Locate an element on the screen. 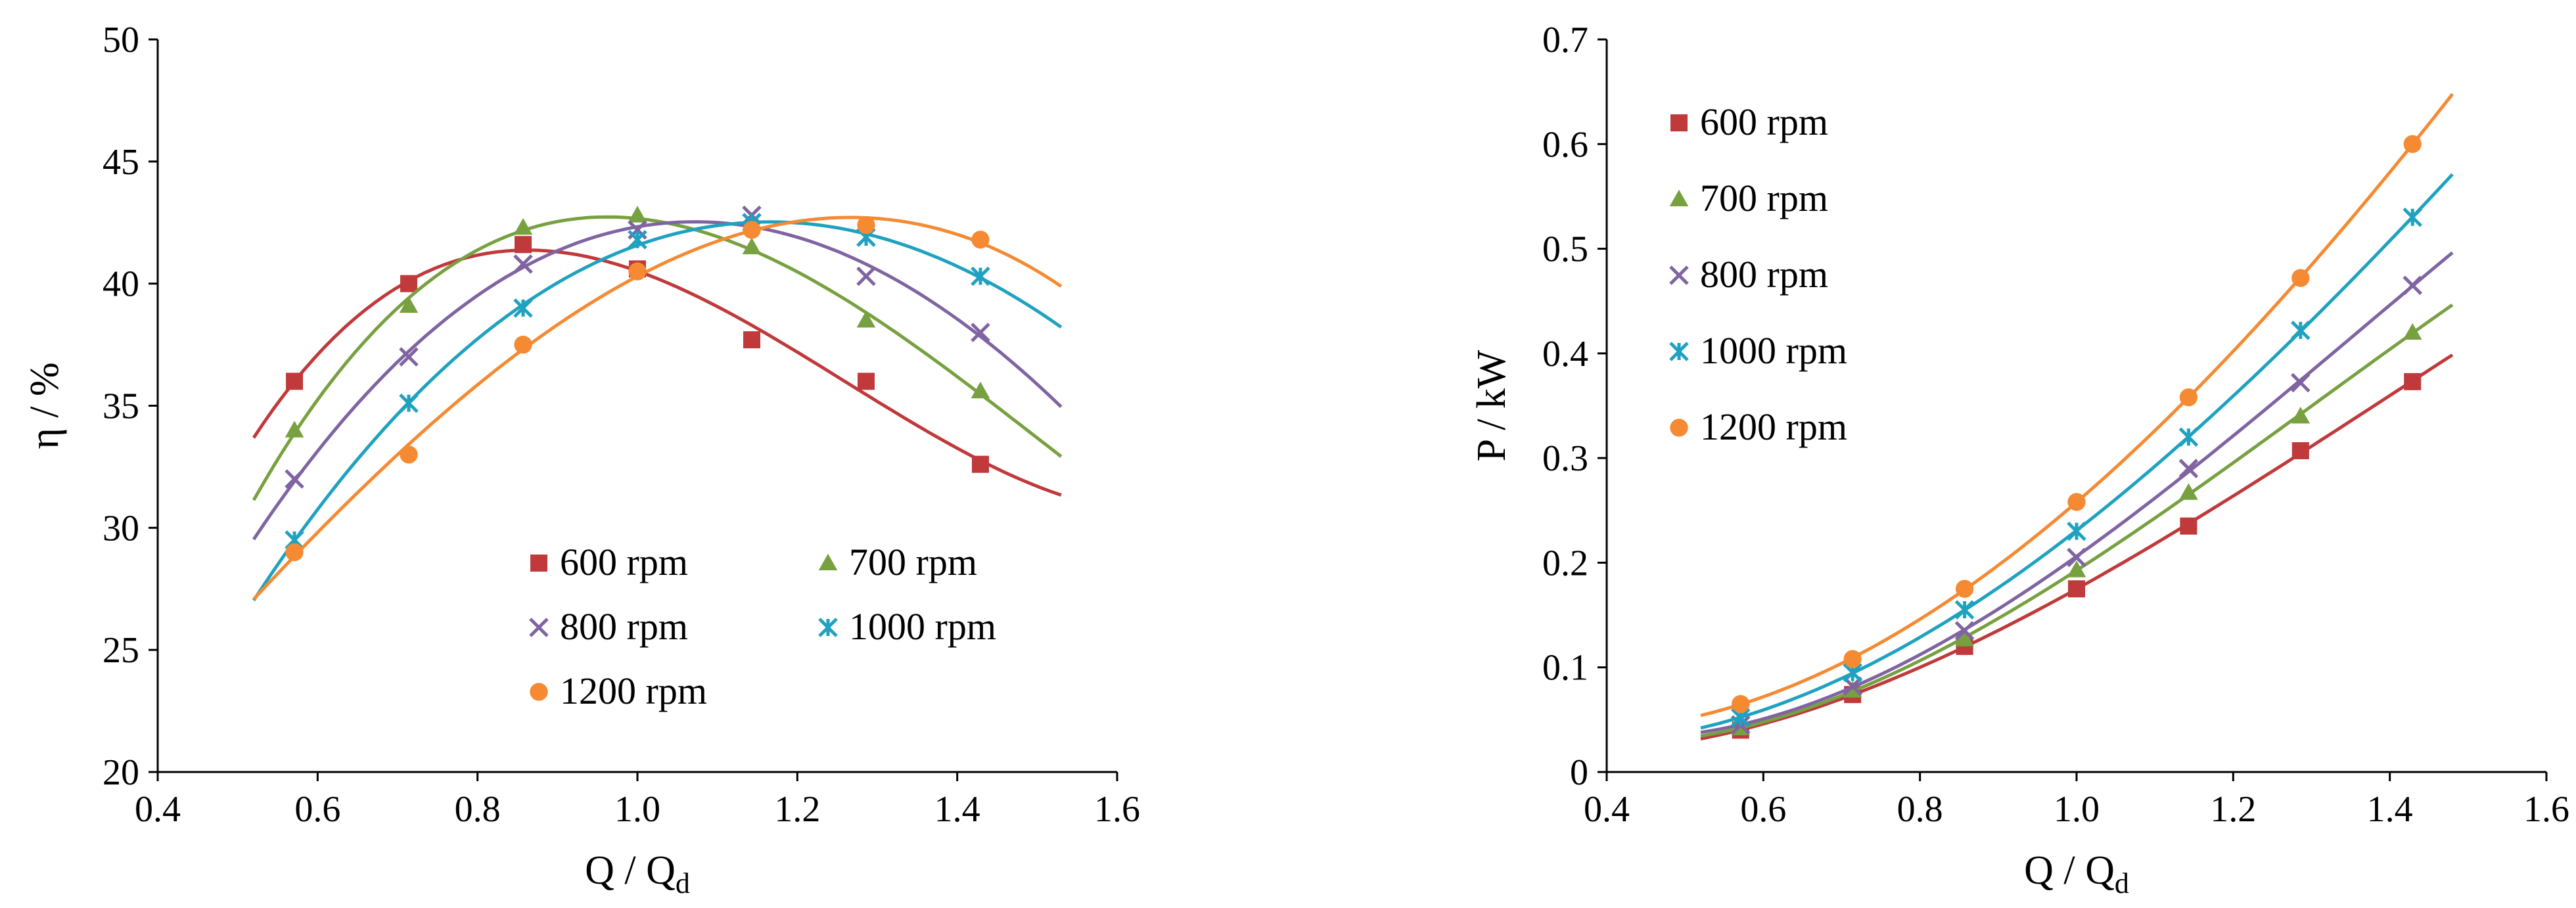 Image resolution: width=2576 pixels, height=908 pixels. y-tick-label: 0.6 is located at coordinates (1565, 144).